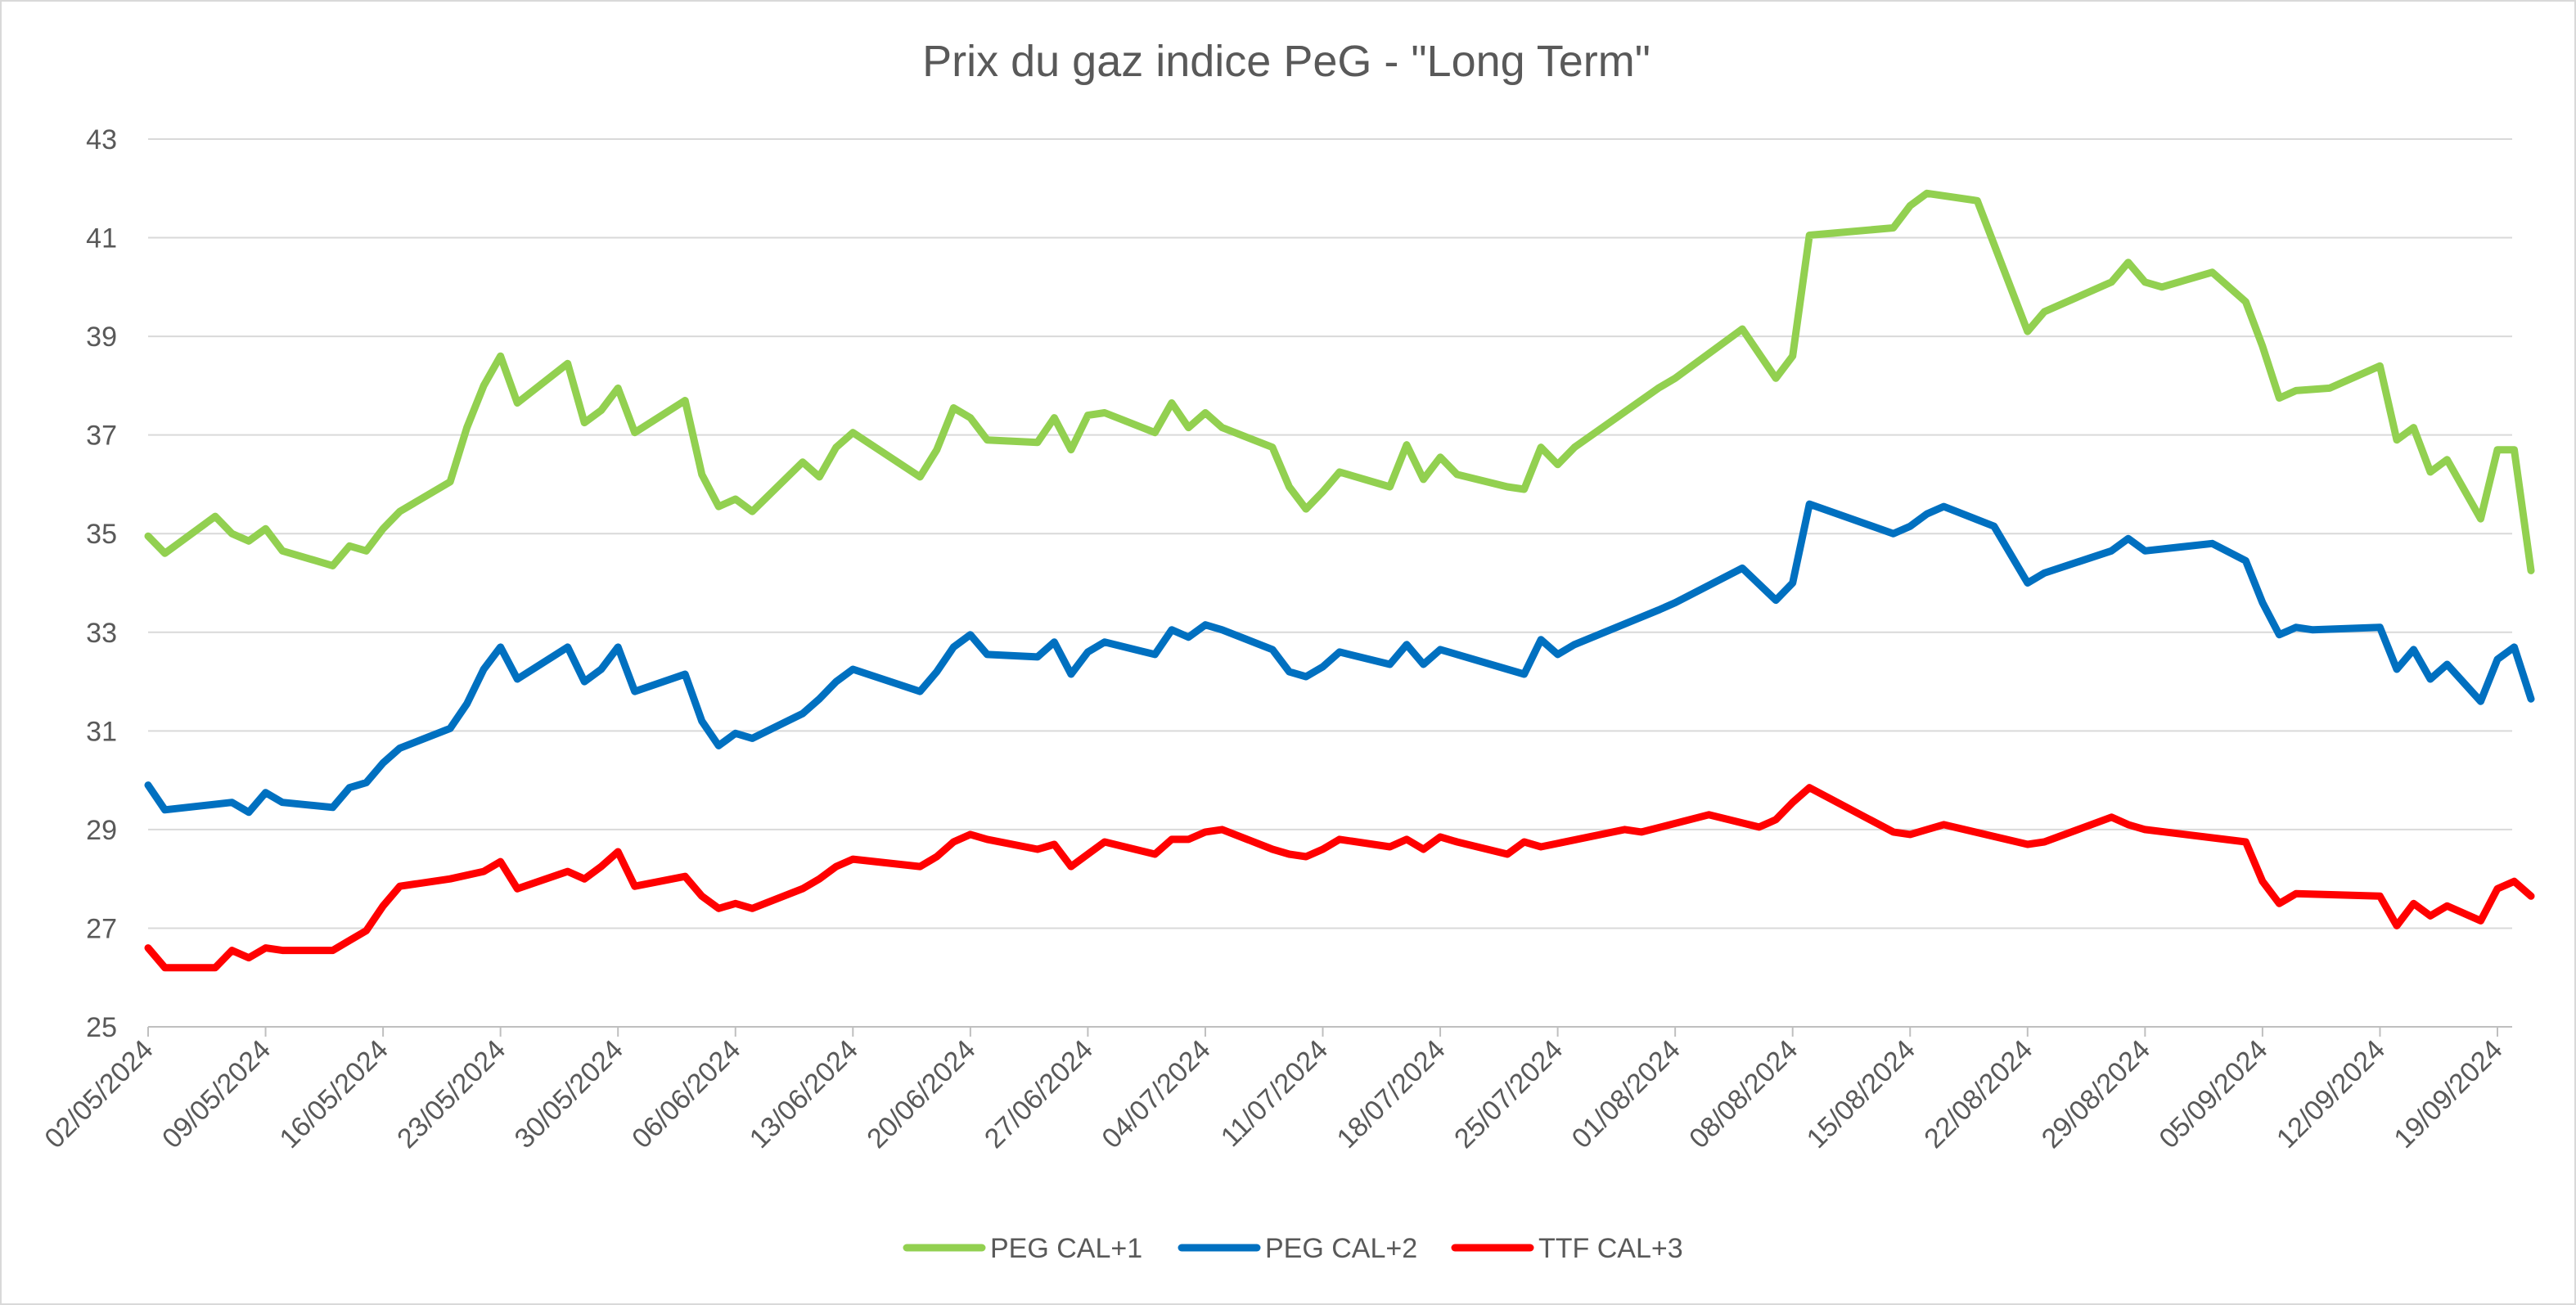 The height and width of the screenshot is (1305, 2576). What do you see at coordinates (1039, 1094) in the screenshot?
I see `x-tick-label: 27/06/2024` at bounding box center [1039, 1094].